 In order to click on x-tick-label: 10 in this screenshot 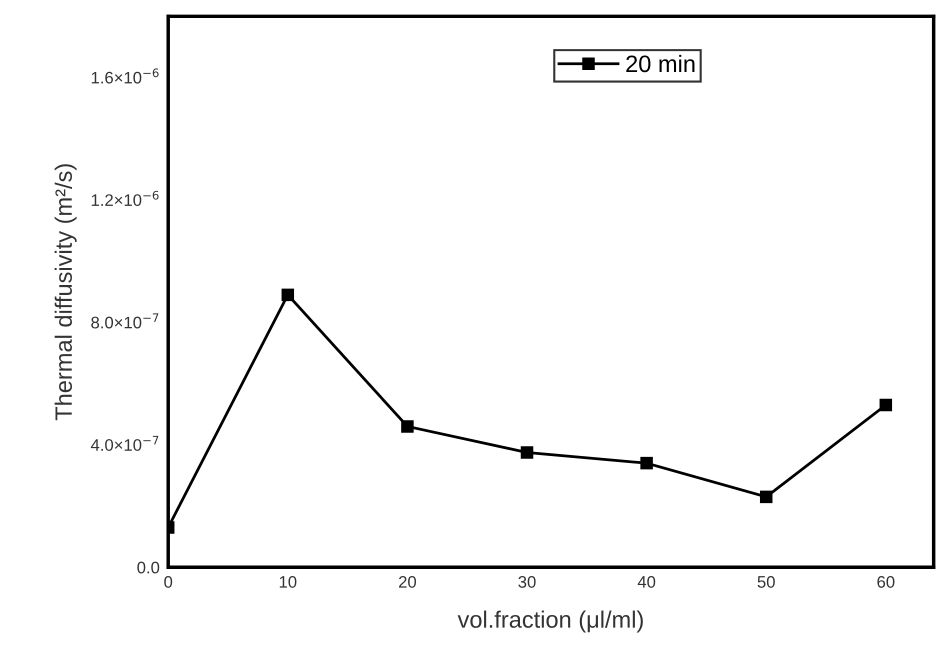, I will do `click(288, 582)`.